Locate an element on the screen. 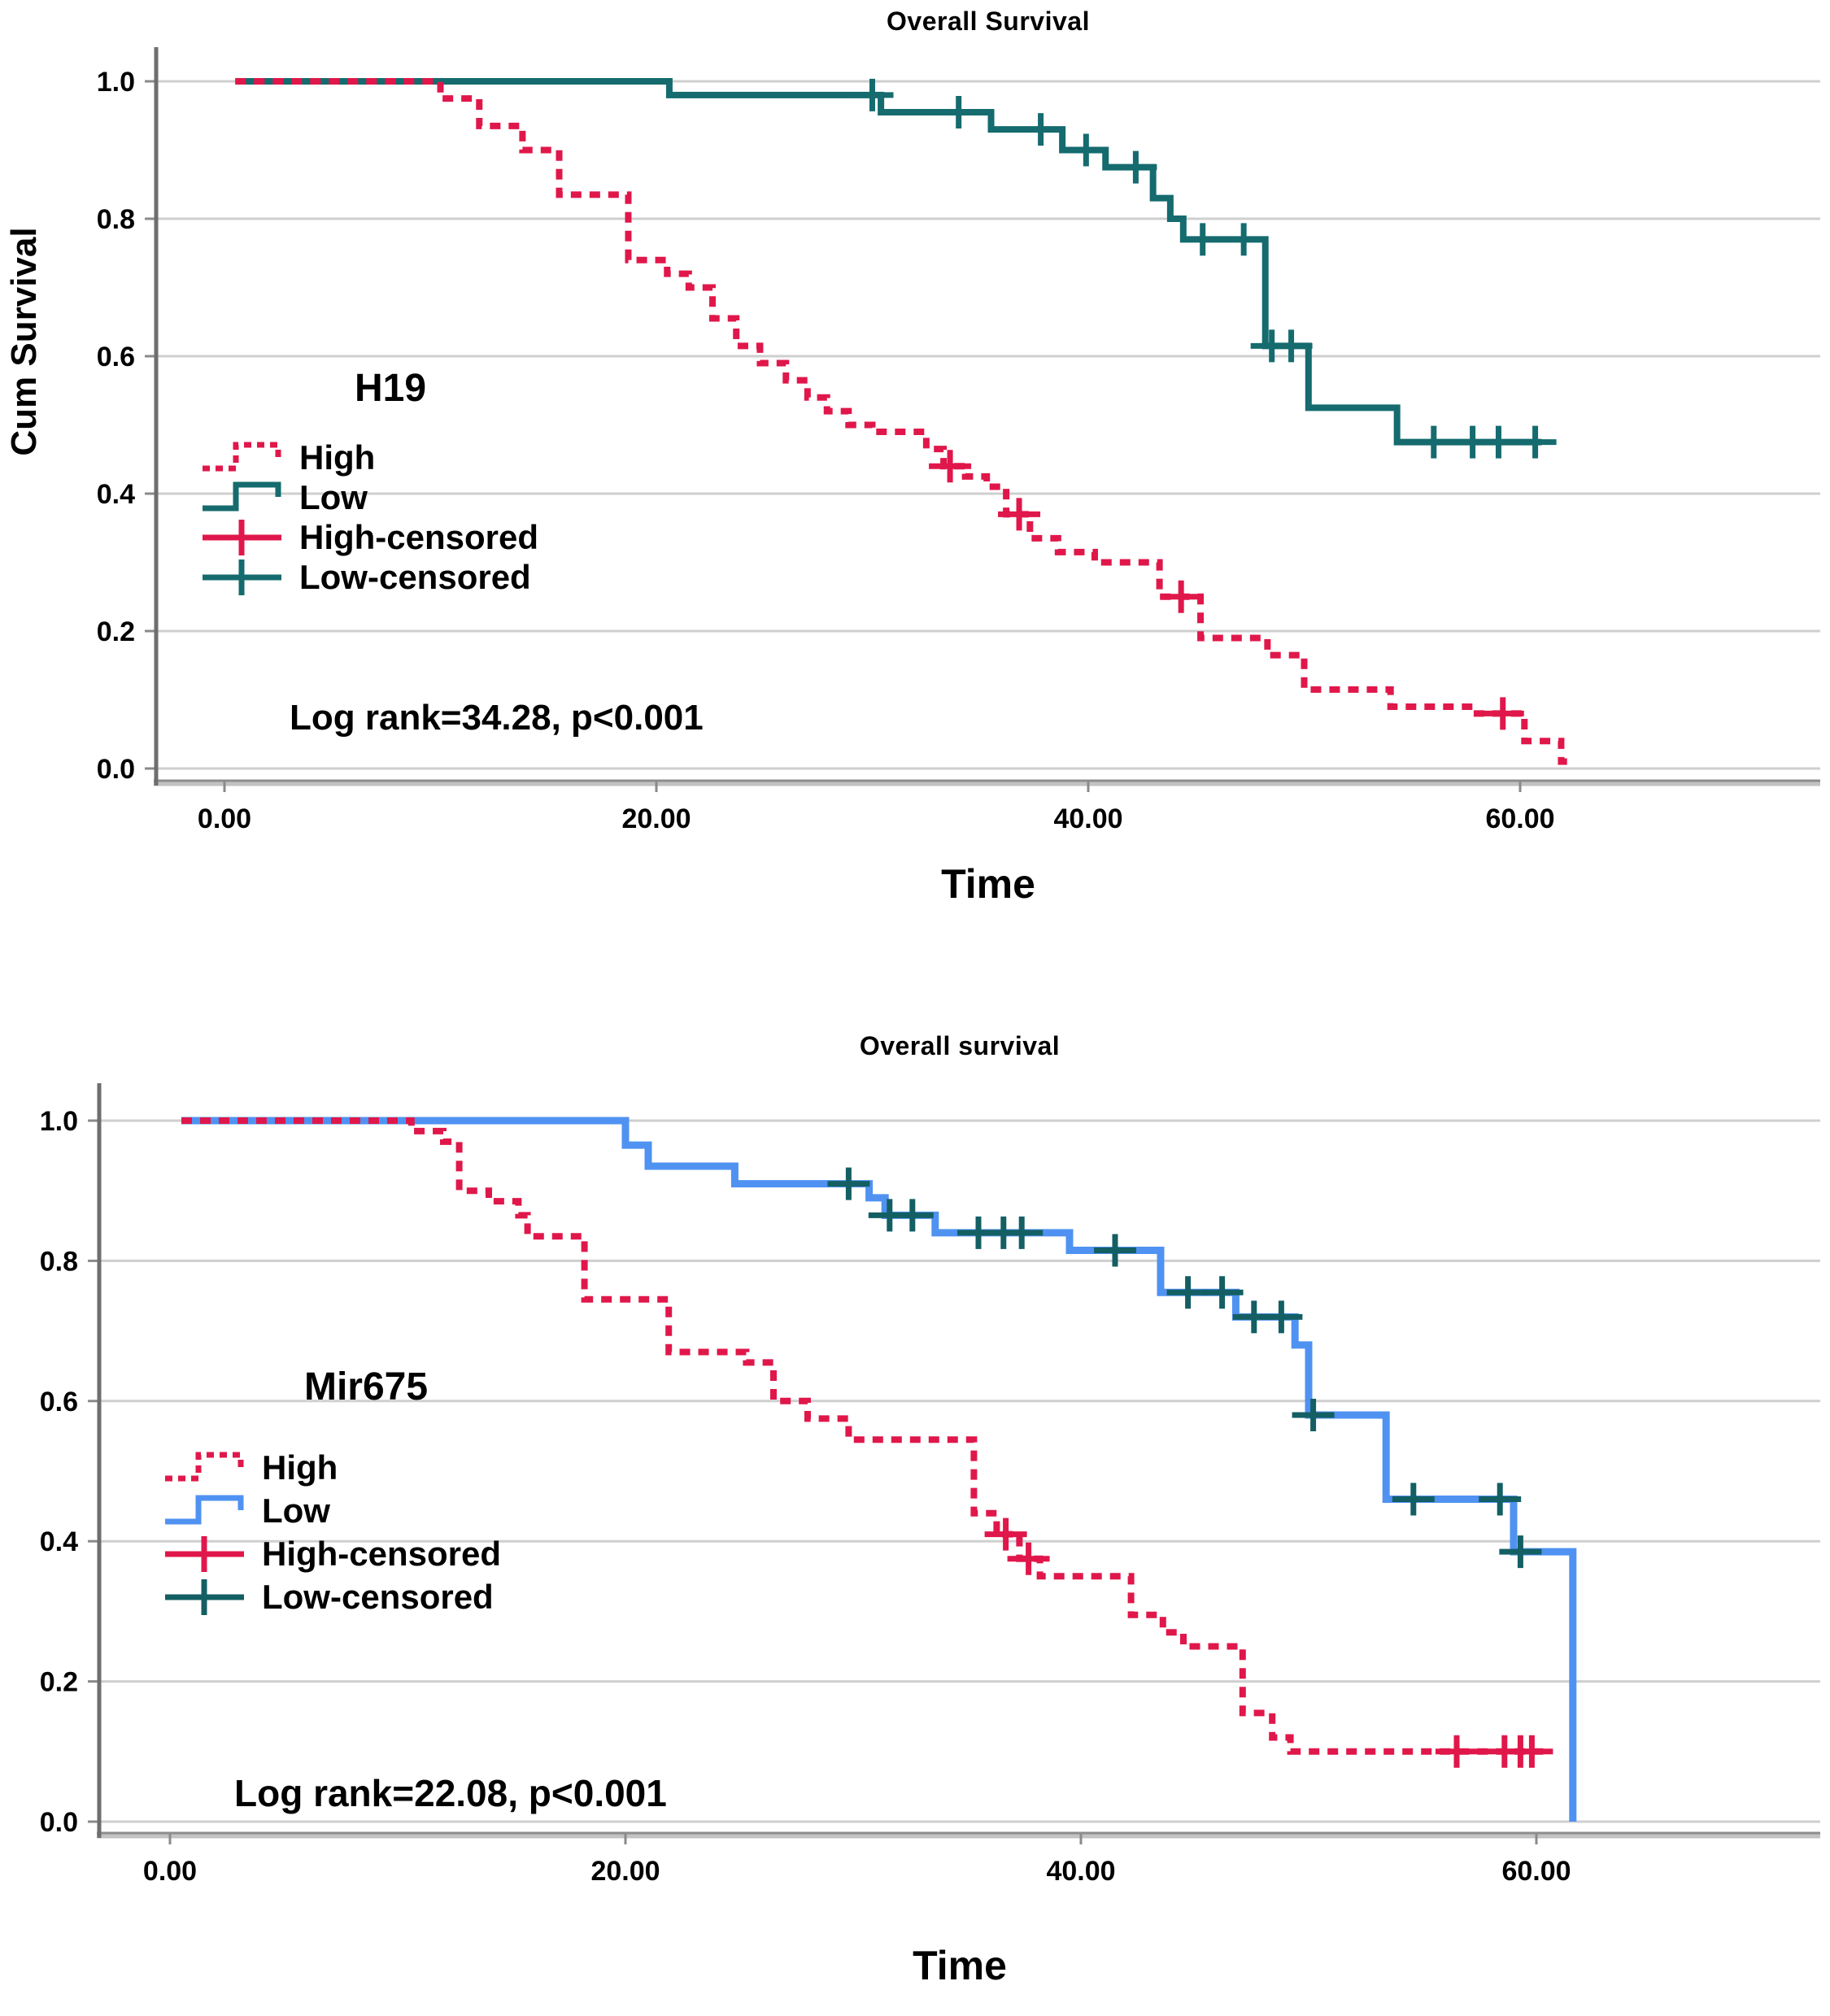  legend-title: H19 is located at coordinates (391, 388).